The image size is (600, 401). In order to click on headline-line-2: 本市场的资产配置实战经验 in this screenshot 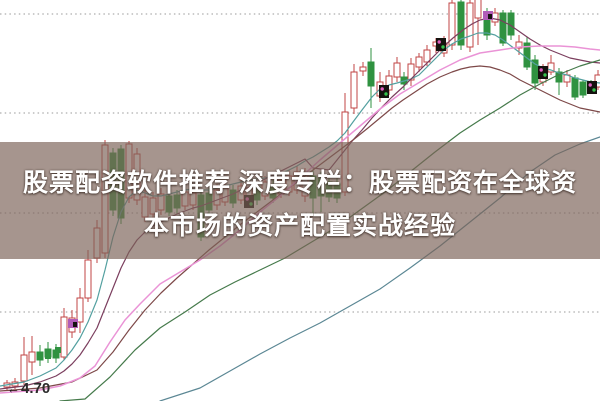, I will do `click(299, 226)`.